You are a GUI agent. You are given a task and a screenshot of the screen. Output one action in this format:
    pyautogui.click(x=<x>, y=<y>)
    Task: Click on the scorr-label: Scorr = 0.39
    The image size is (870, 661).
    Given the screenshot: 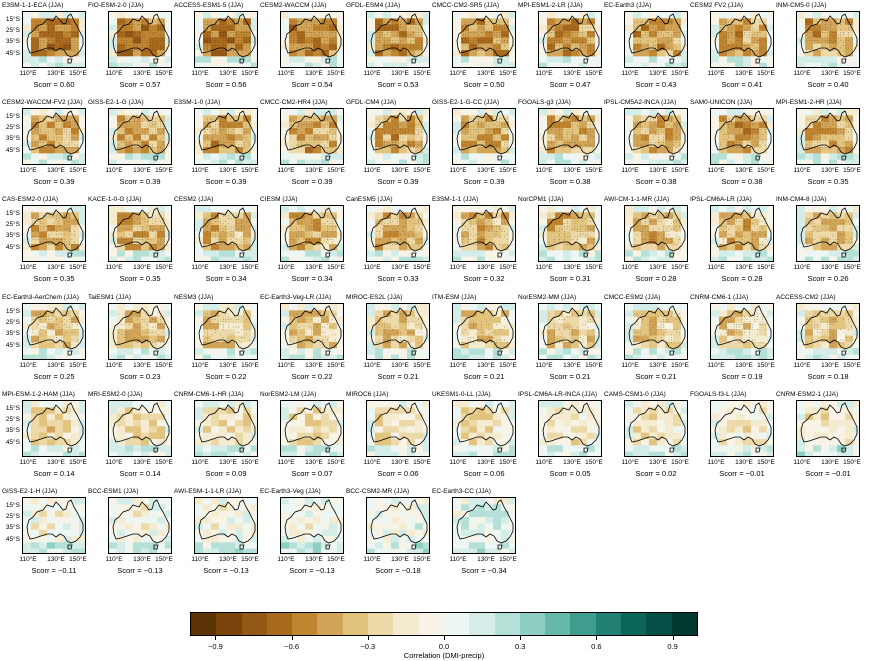 What is the action you would take?
    pyautogui.click(x=54, y=181)
    